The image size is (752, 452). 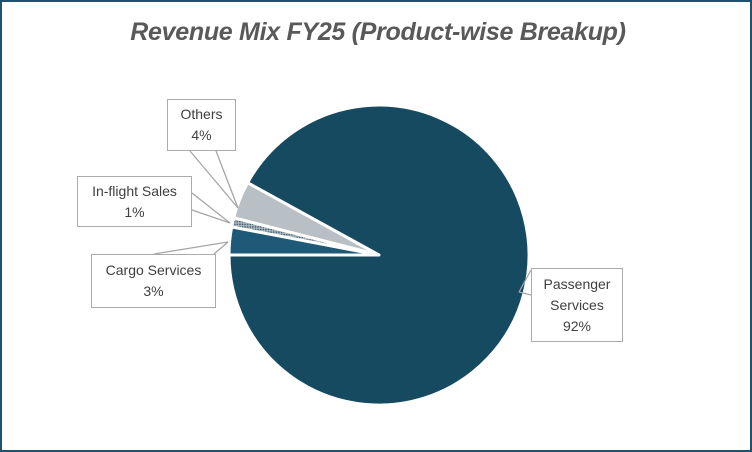 I want to click on data-label-inflight-name: In-flight Sales, so click(x=134, y=190).